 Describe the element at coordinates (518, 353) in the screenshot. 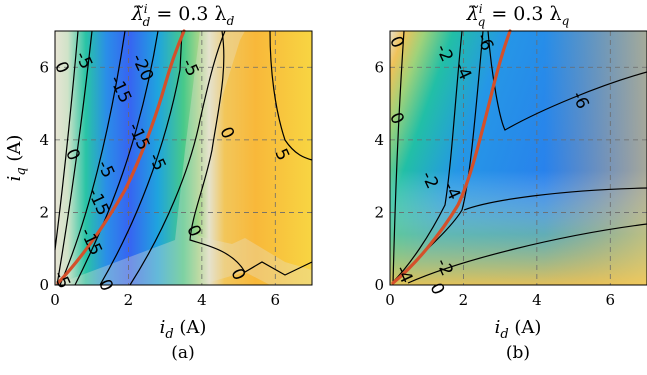

I see `caption-b: (b)` at that location.